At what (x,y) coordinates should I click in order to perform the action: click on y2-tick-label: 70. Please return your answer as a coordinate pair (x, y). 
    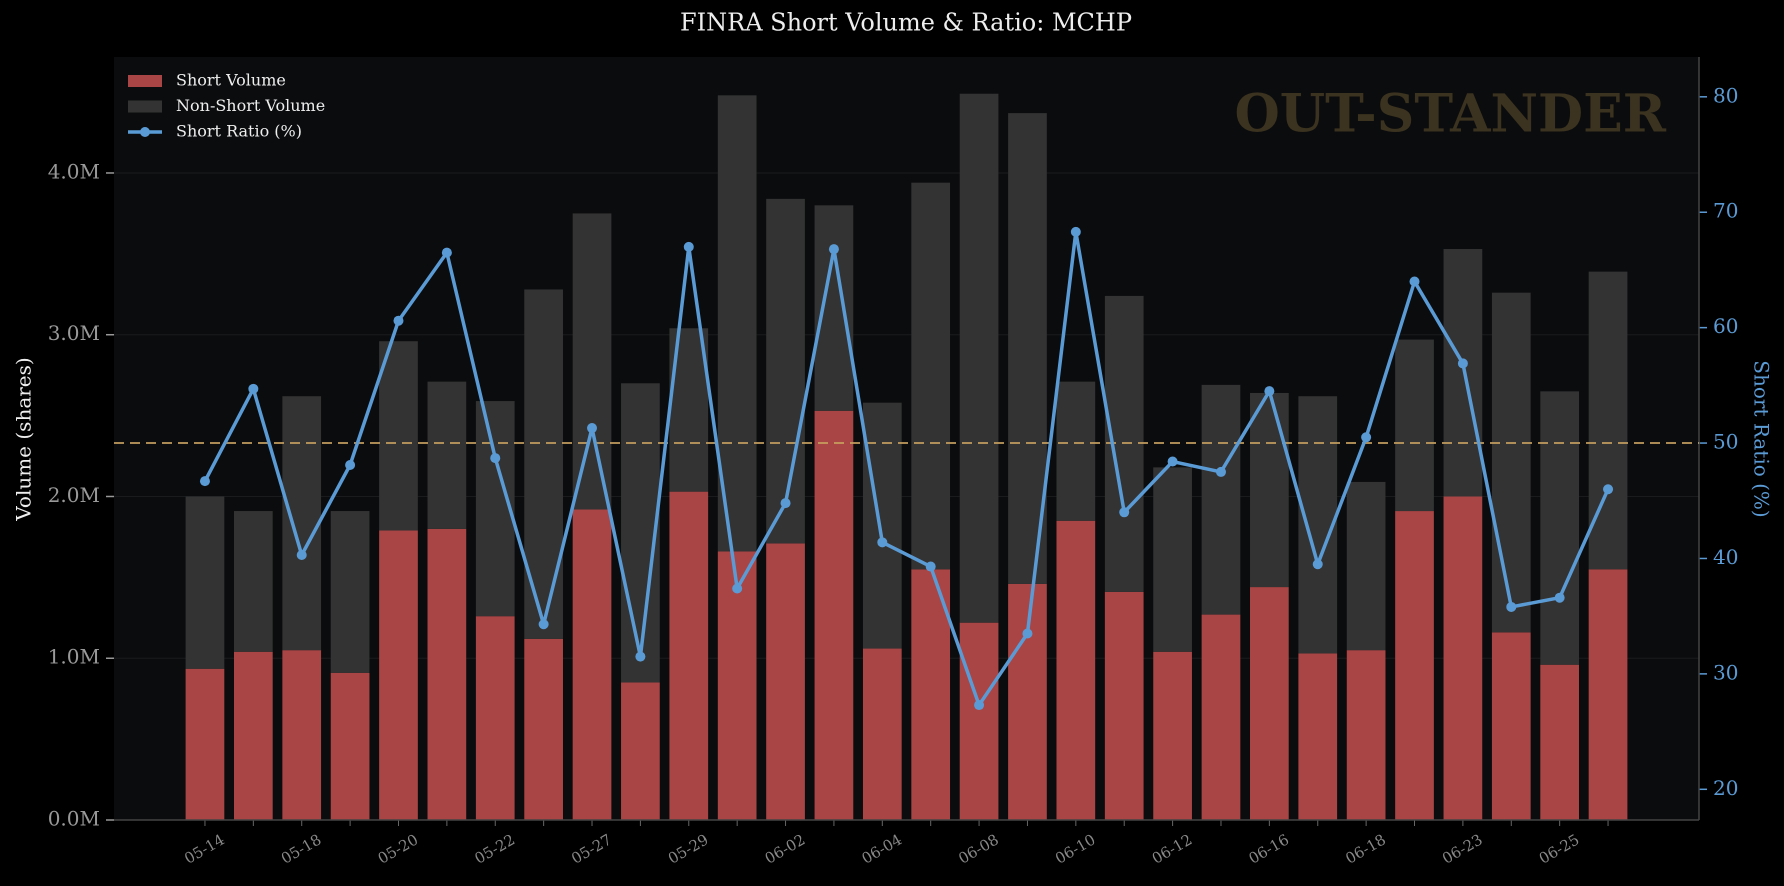
    Looking at the image, I should click on (1725, 211).